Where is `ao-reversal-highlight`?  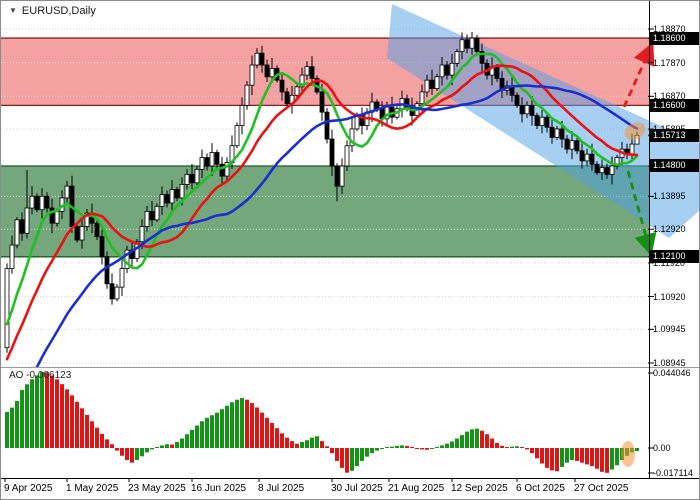
ao-reversal-highlight is located at coordinates (628, 454).